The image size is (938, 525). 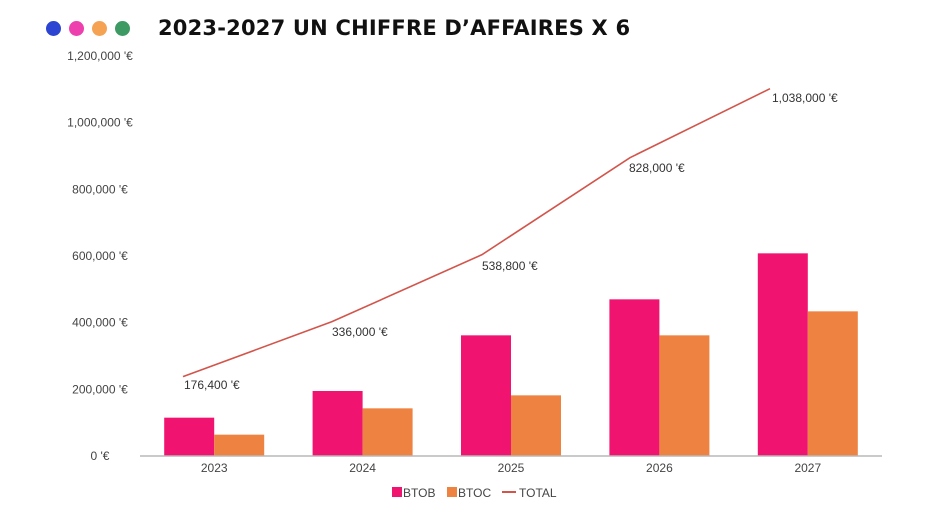 I want to click on legend-swatch-btob, so click(x=397, y=492).